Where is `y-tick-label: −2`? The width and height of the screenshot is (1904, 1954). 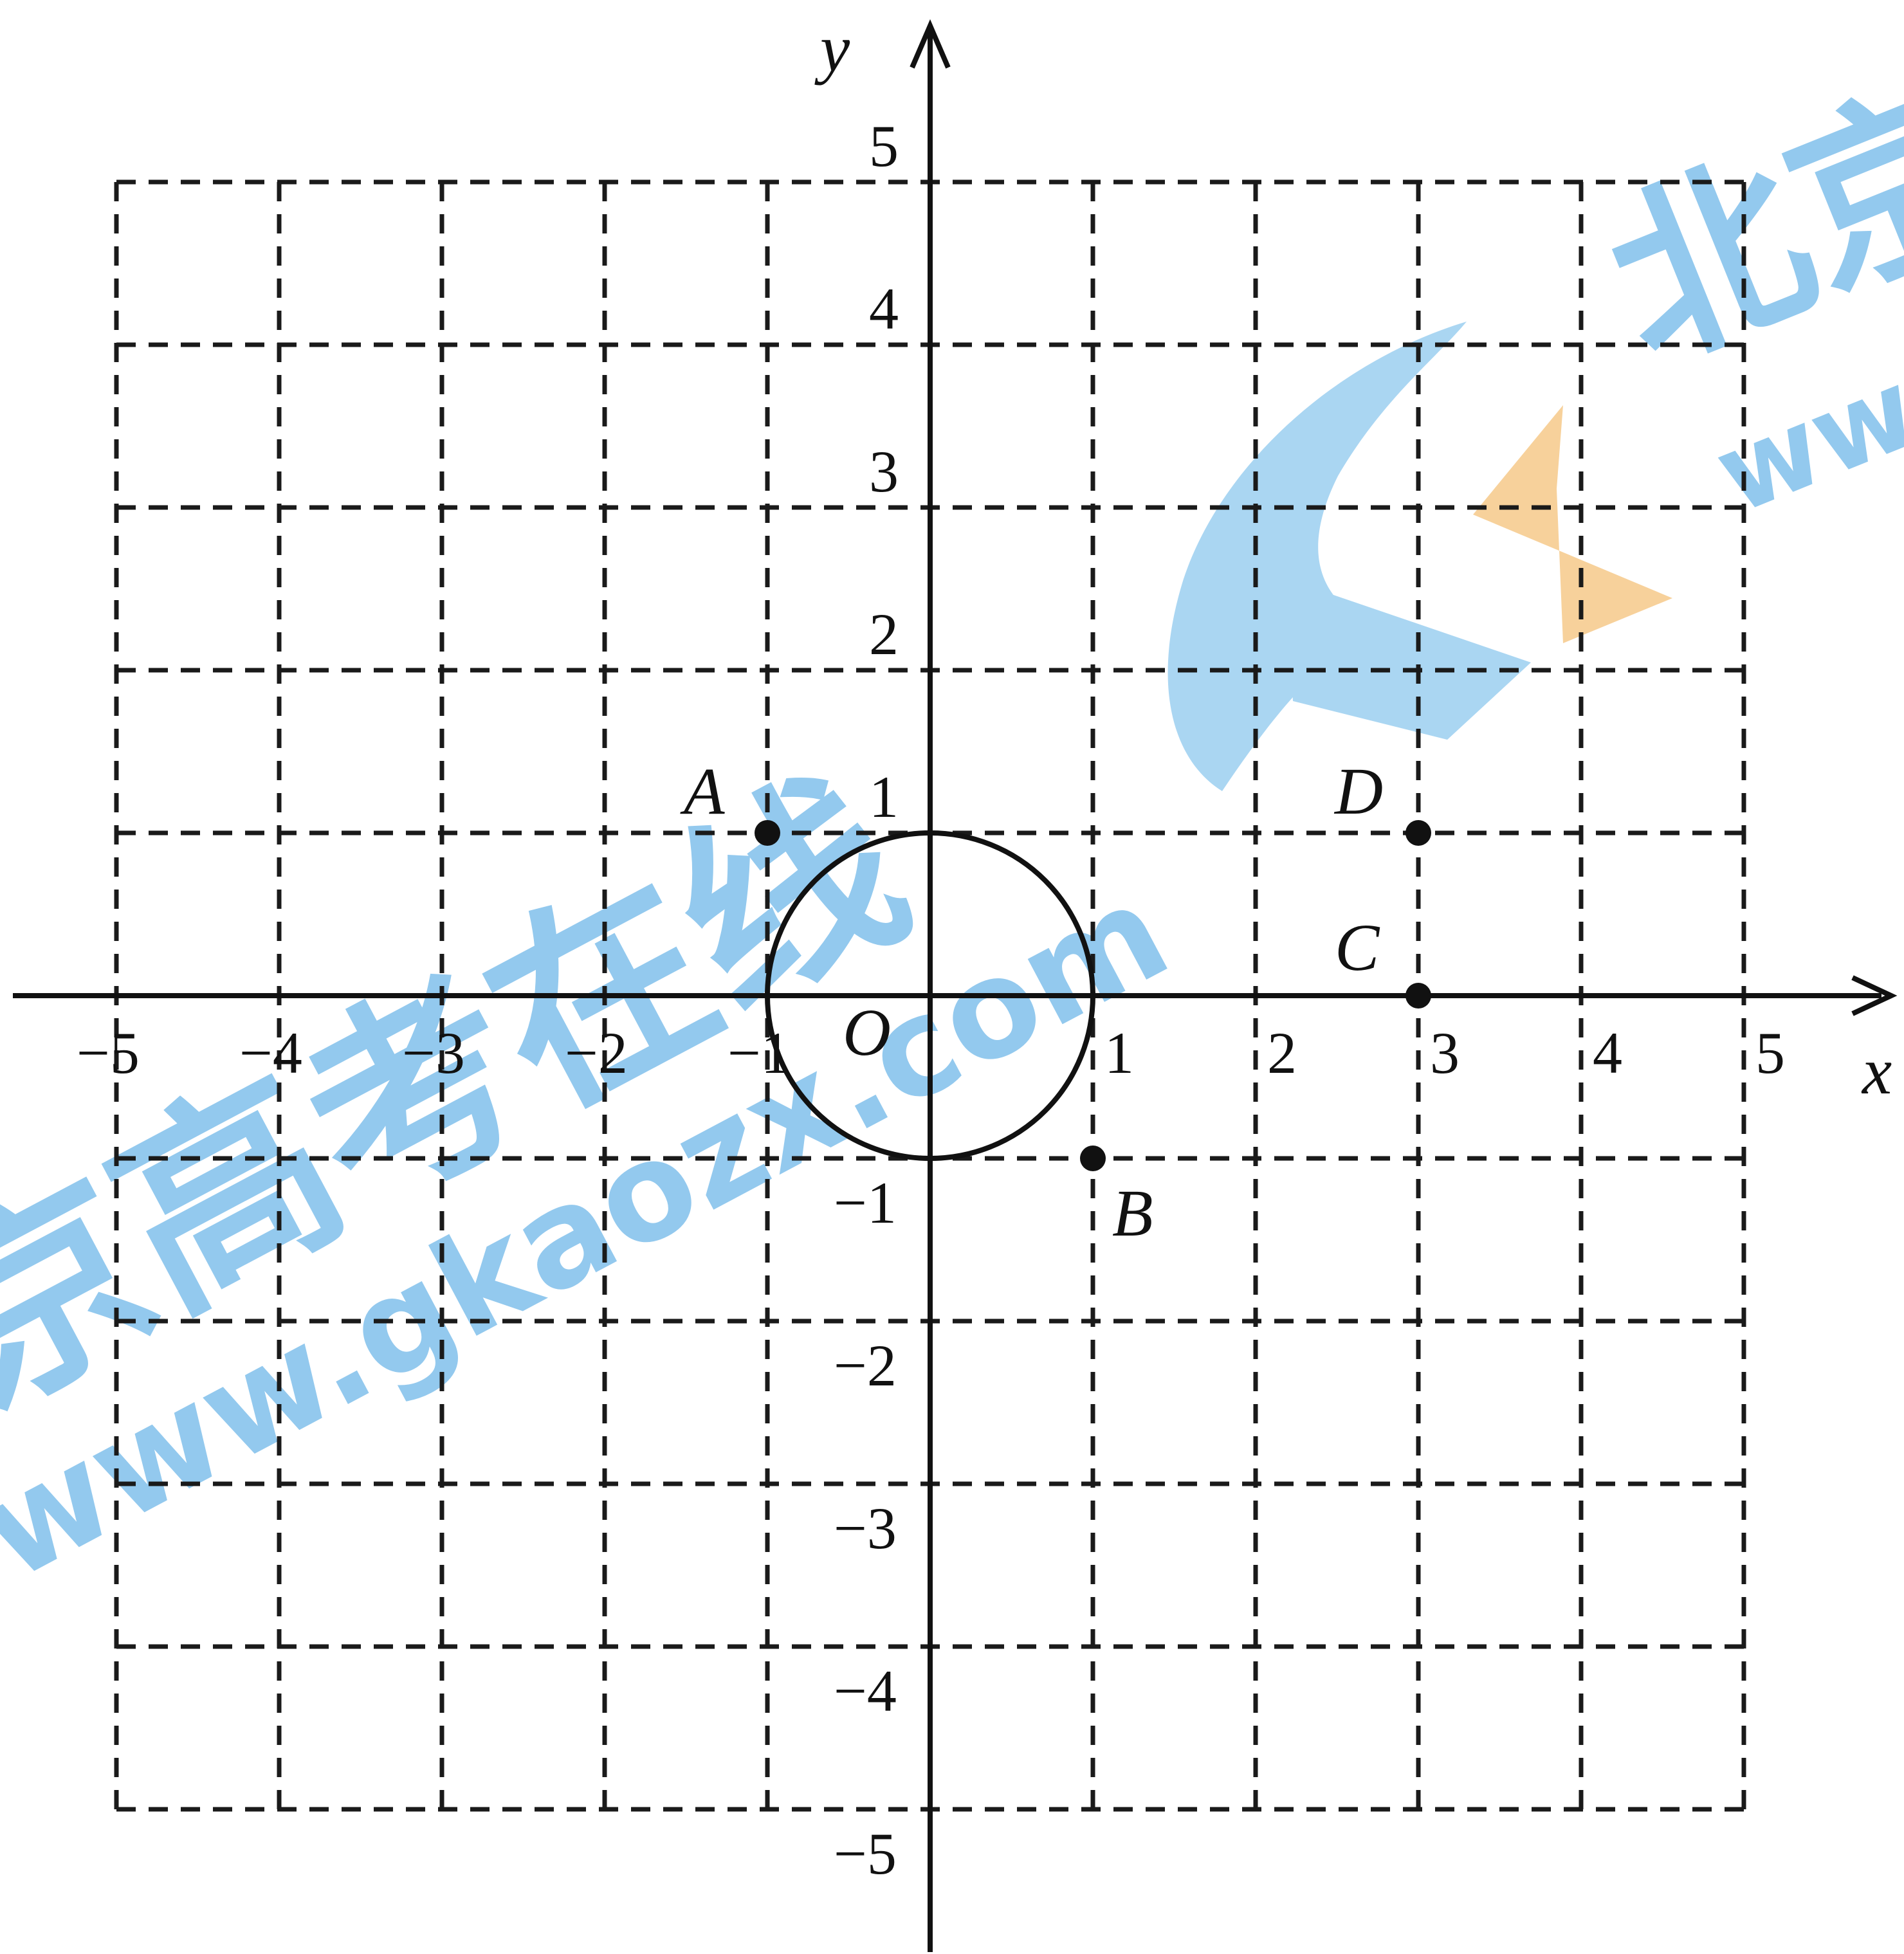
y-tick-label: −2 is located at coordinates (865, 1365).